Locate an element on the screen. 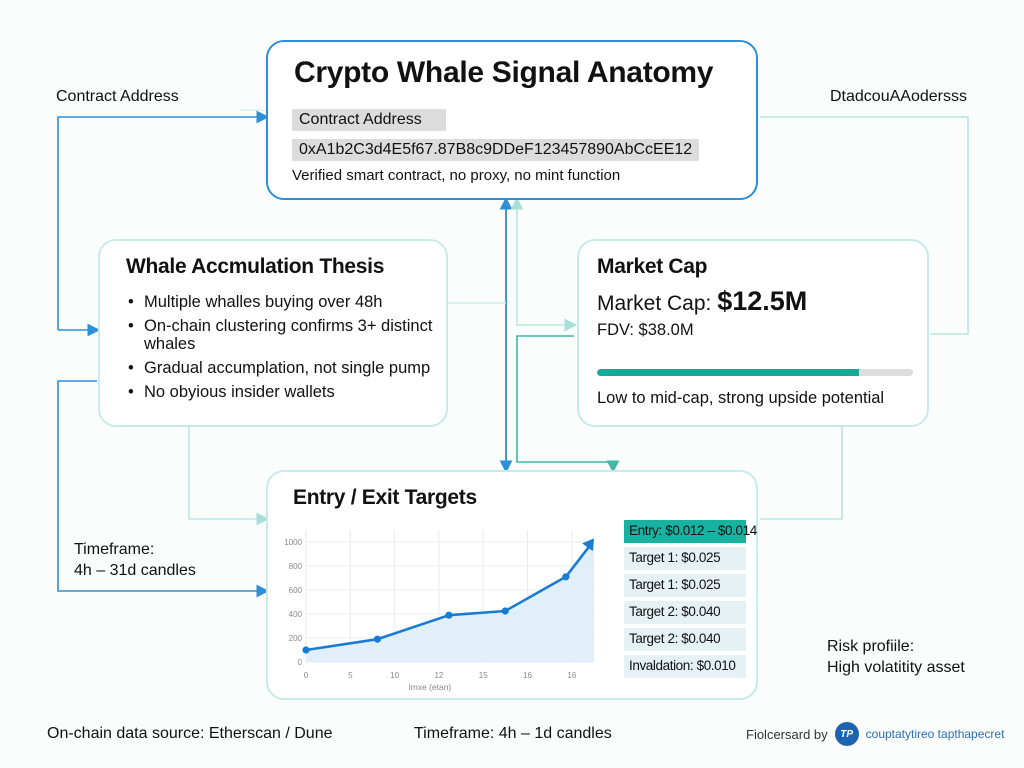 The width and height of the screenshot is (1024, 768). price-chart: 0 200 400 600 800 1000 0 5 10 12 15 16 16 lmxe (etan) is located at coordinates (439, 611).